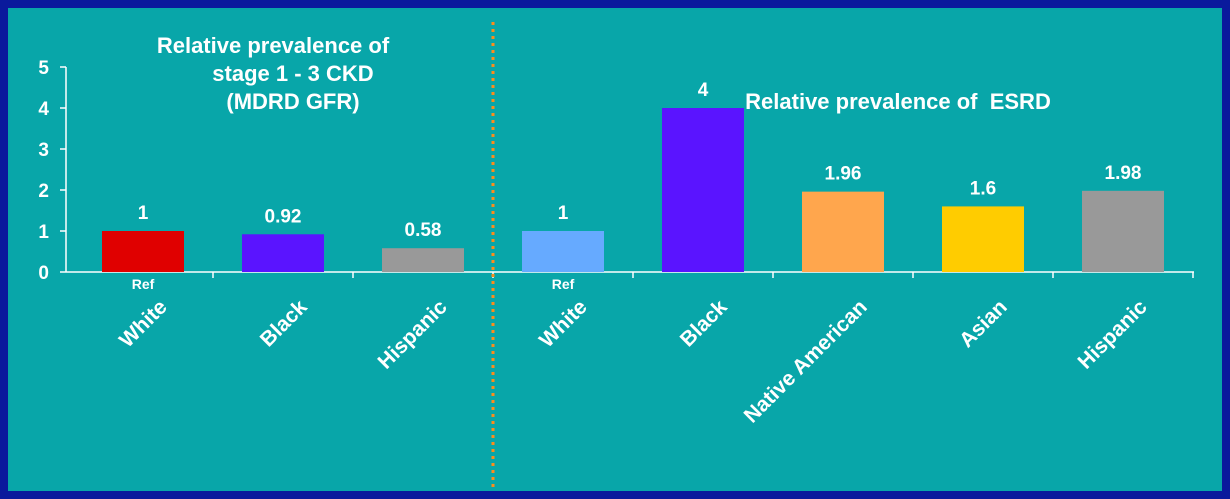 This screenshot has width=1230, height=499. I want to click on ckd-title-line-3: (MDRD GFR), so click(293, 101).